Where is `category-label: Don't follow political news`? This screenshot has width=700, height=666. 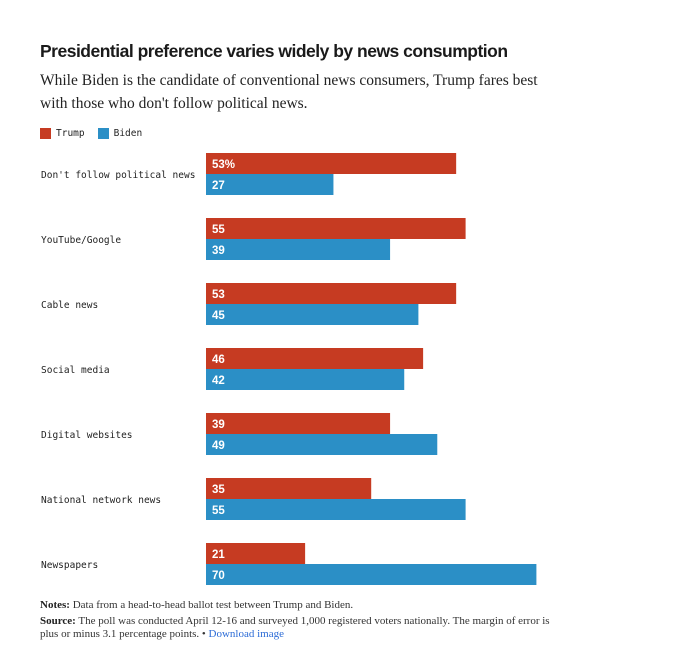
category-label: Don't follow political news is located at coordinates (118, 175).